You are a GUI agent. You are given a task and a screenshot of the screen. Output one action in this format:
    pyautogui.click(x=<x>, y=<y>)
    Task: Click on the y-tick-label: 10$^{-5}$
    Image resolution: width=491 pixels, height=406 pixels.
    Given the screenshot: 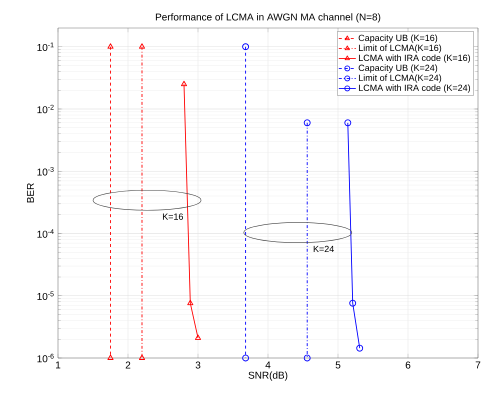 What is the action you would take?
    pyautogui.click(x=45, y=295)
    